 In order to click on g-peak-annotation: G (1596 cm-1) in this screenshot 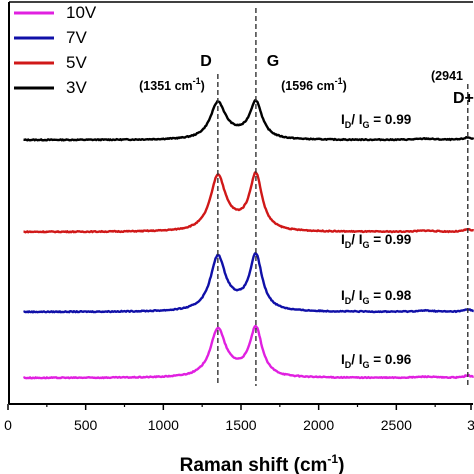, I will do `click(307, 73)`.